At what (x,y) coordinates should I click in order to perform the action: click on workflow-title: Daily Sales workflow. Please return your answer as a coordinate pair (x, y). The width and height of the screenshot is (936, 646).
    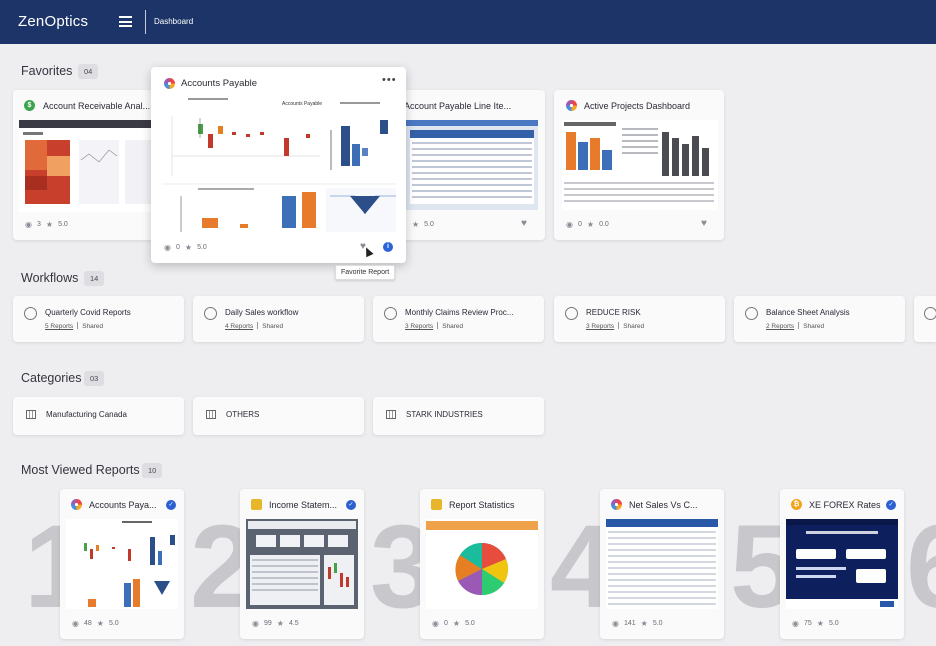
    Looking at the image, I should click on (262, 312).